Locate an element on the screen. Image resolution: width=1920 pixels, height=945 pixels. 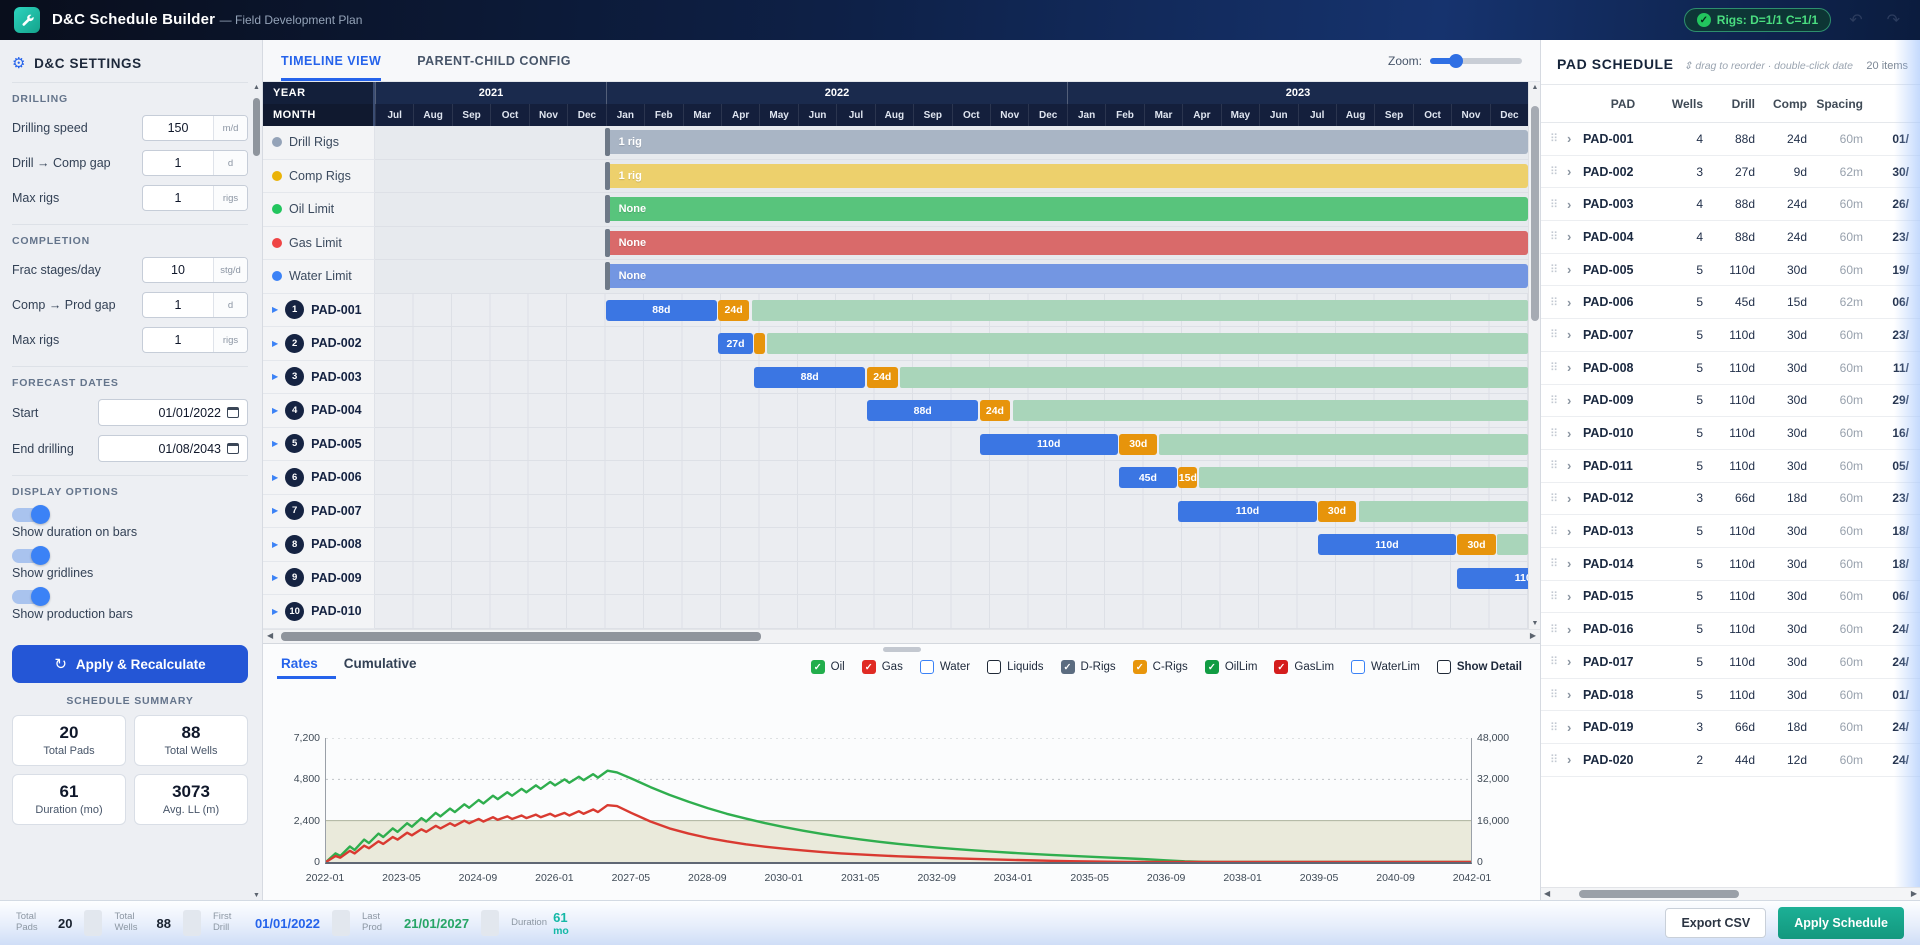
tab-rates: Rates is located at coordinates (306, 667).